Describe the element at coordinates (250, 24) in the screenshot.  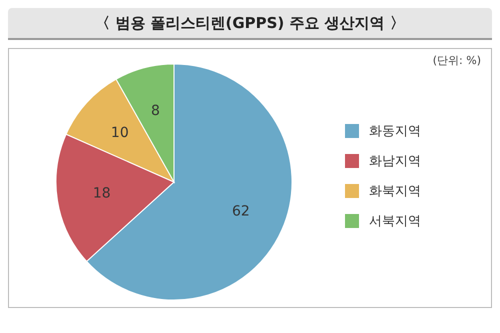
I see `chart-title: 〈 범용 폴리스티렌(GPPS) 주요 생산지역 〉` at that location.